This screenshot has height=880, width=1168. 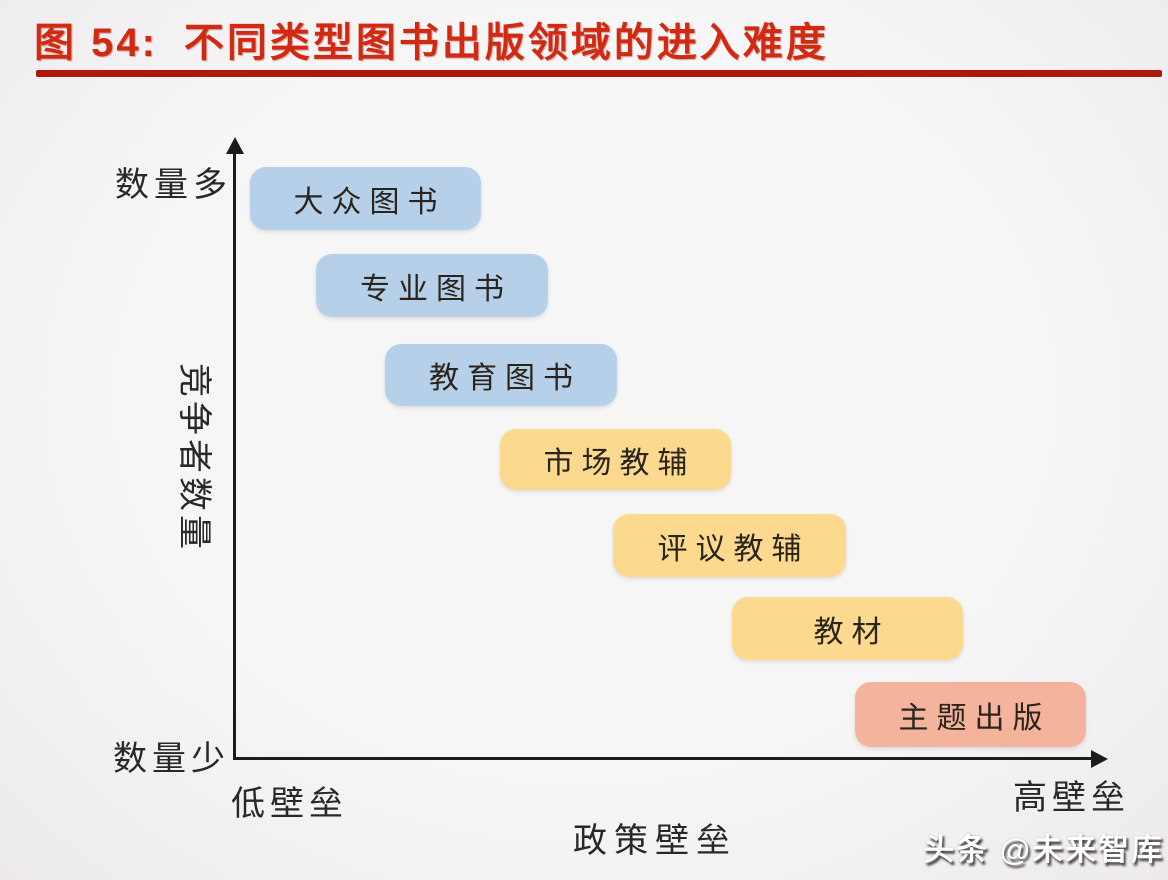 I want to click on category-box-1: 大众图书, so click(x=365, y=198).